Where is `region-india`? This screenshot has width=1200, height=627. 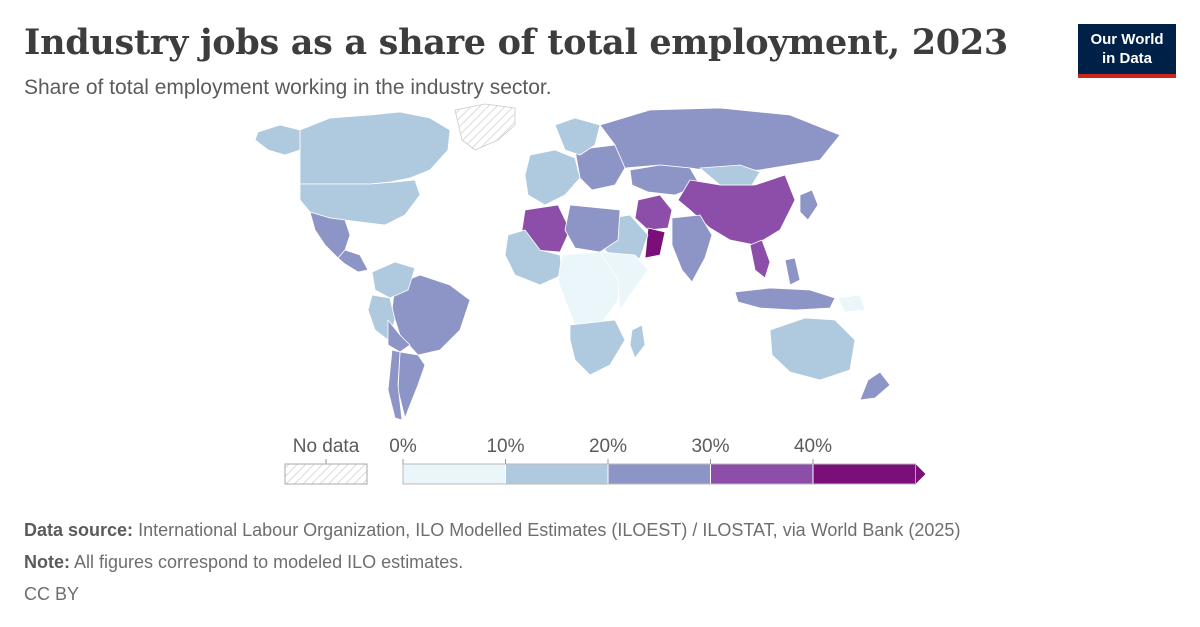
region-india is located at coordinates (692, 248).